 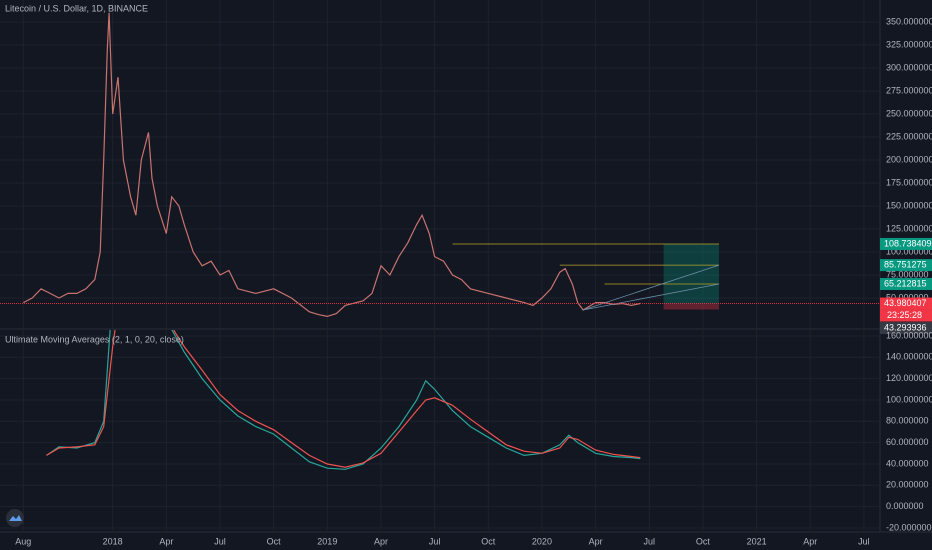 What do you see at coordinates (909, 527) in the screenshot?
I see `y-tick-label: -20.000000` at bounding box center [909, 527].